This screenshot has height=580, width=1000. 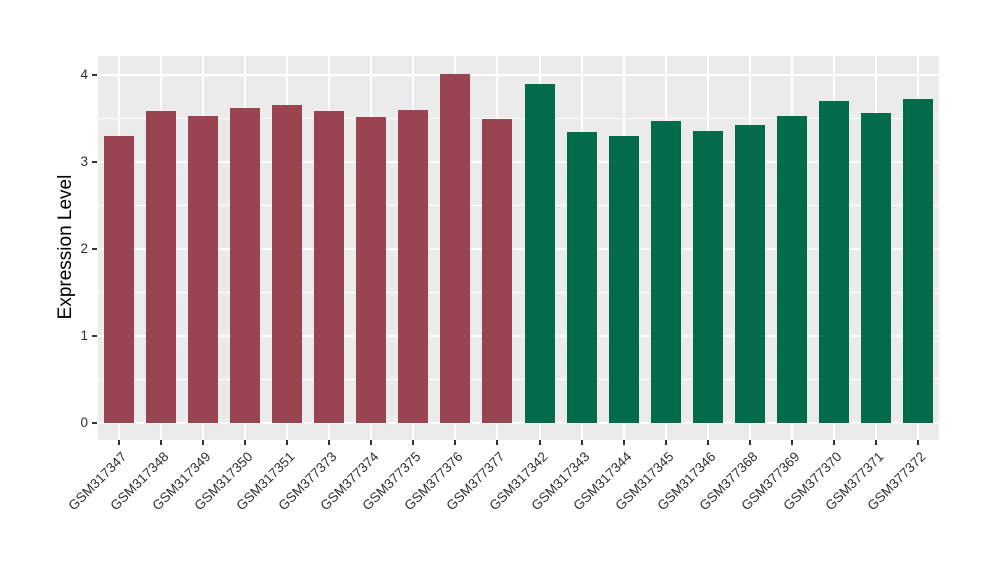 What do you see at coordinates (833, 262) in the screenshot?
I see `bar-GSM377370` at bounding box center [833, 262].